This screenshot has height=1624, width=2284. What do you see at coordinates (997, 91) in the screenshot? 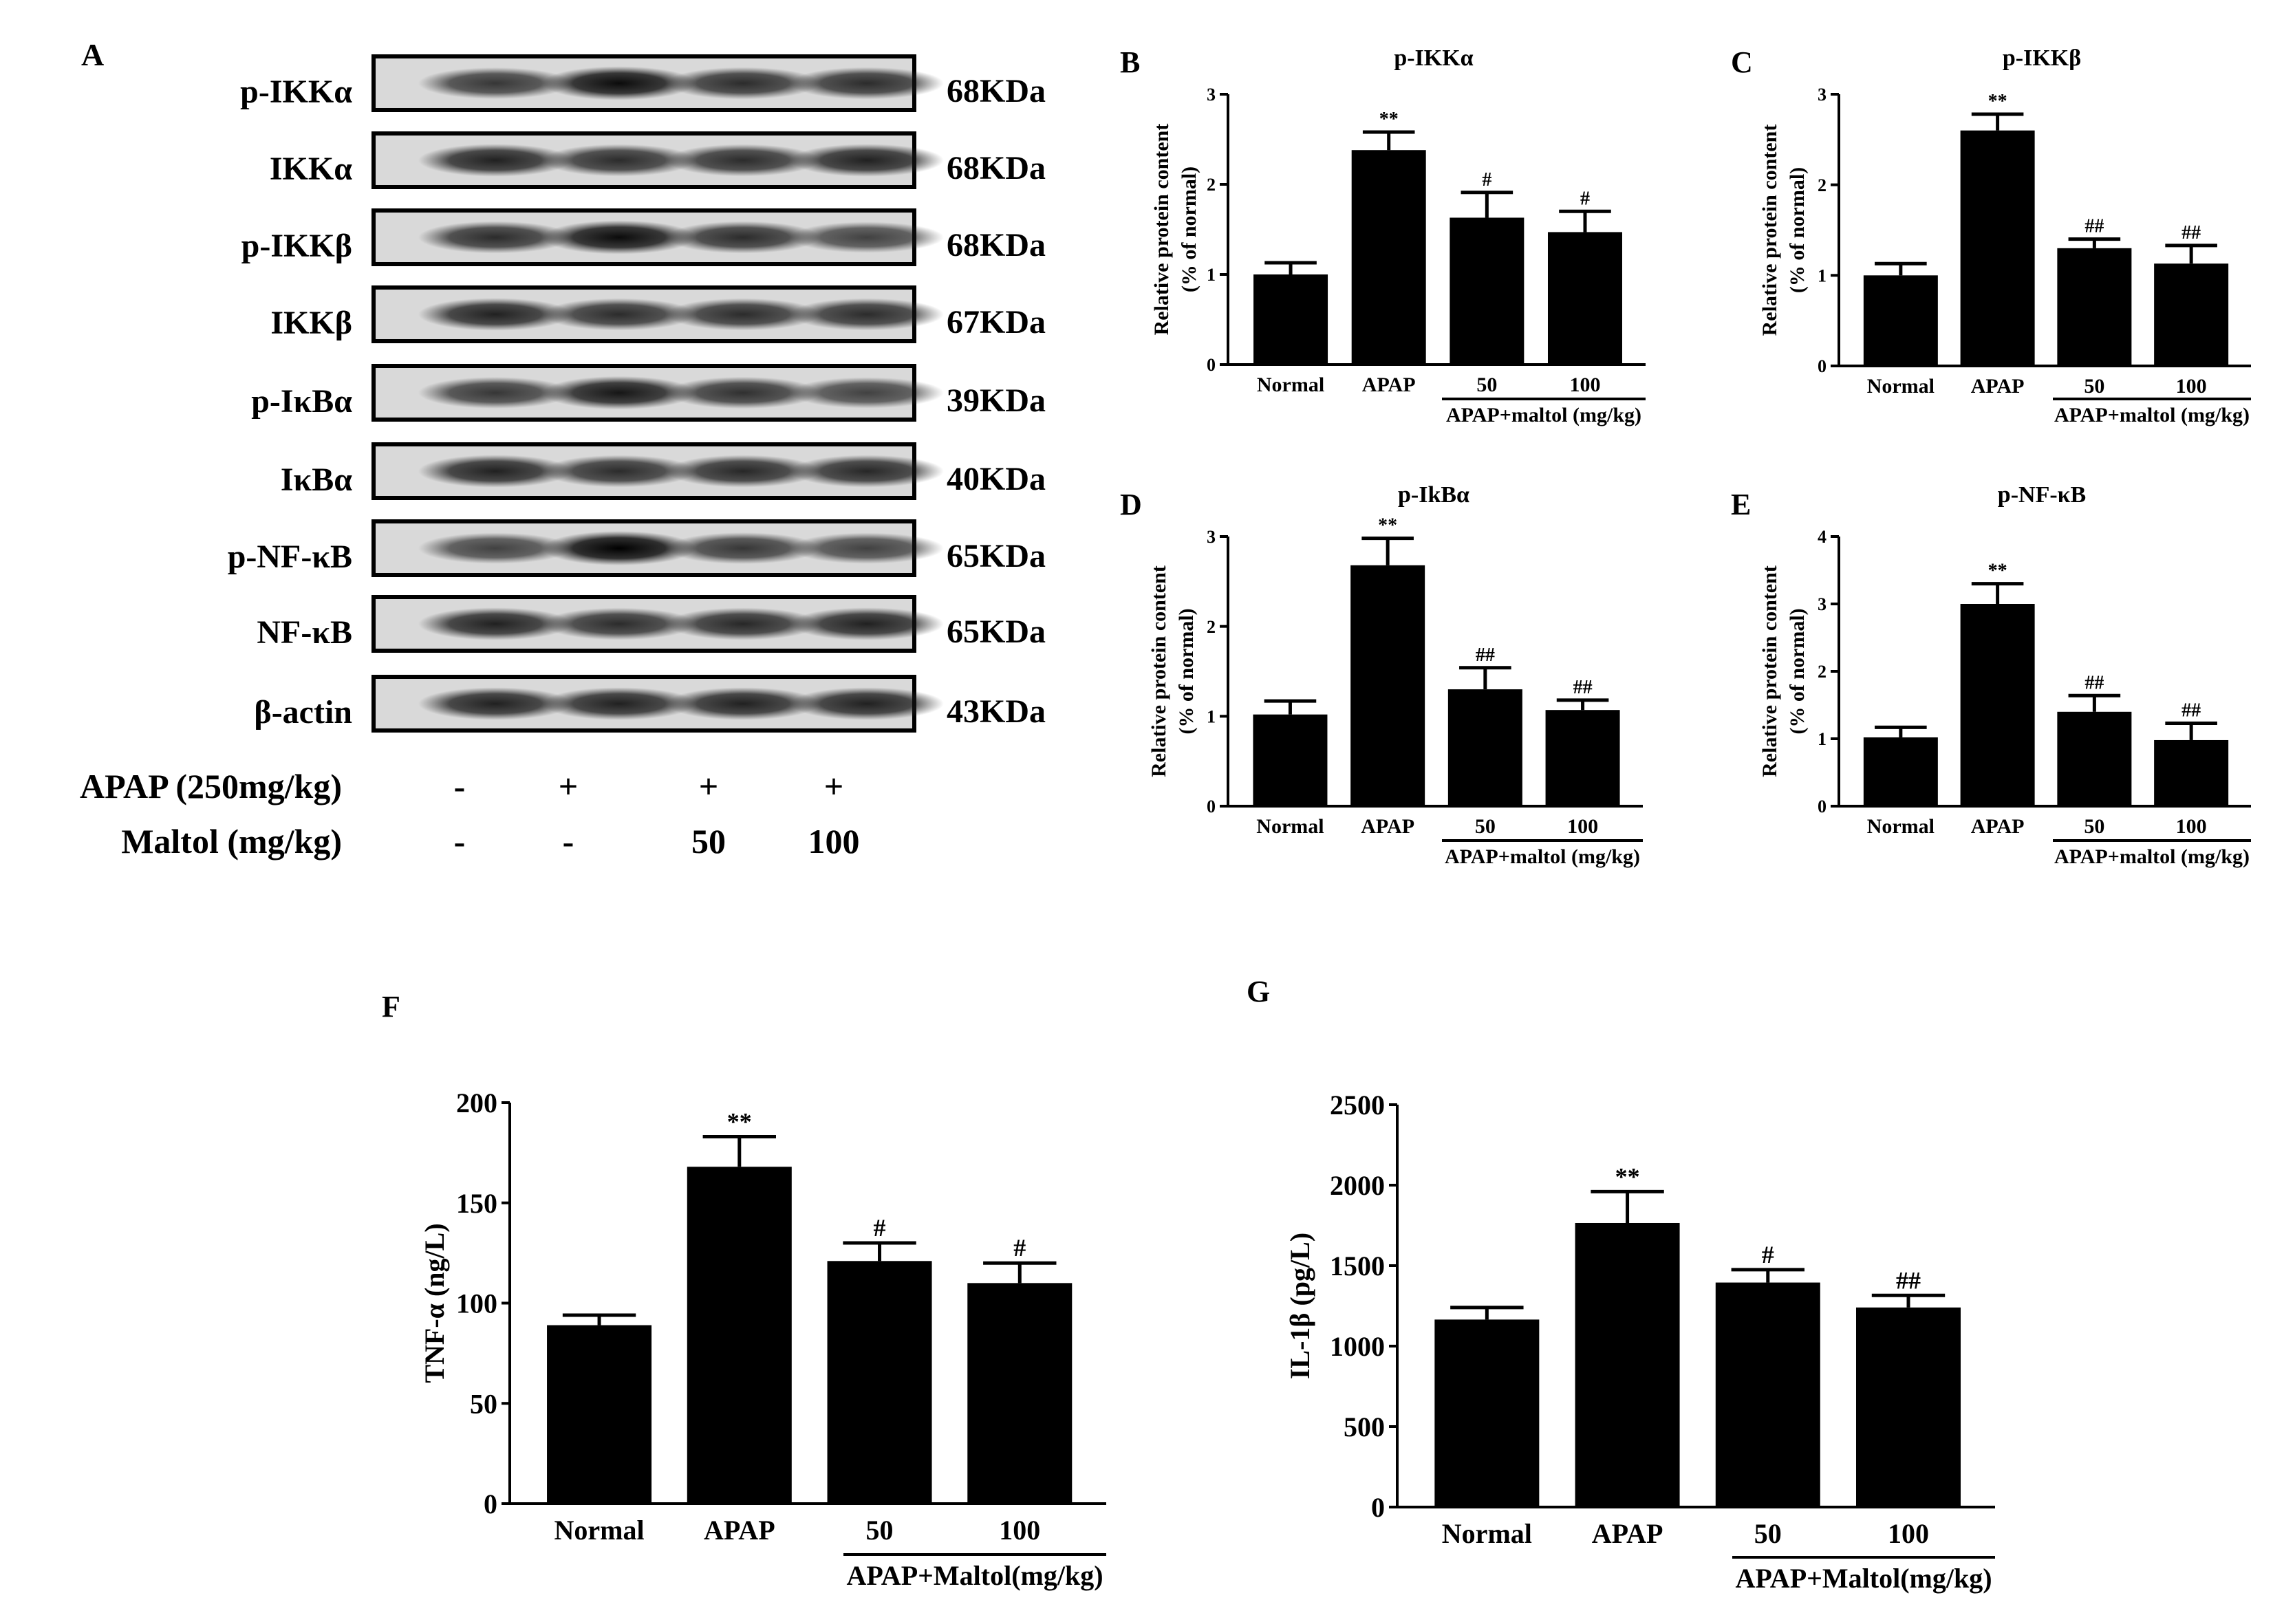
I see `molecular-weight-label: 68KDa` at bounding box center [997, 91].